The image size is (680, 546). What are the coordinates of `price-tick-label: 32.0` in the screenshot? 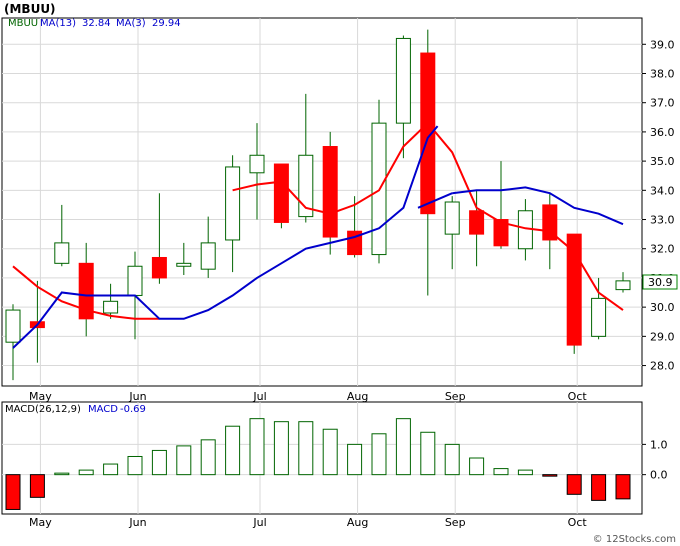 It's located at (662, 249).